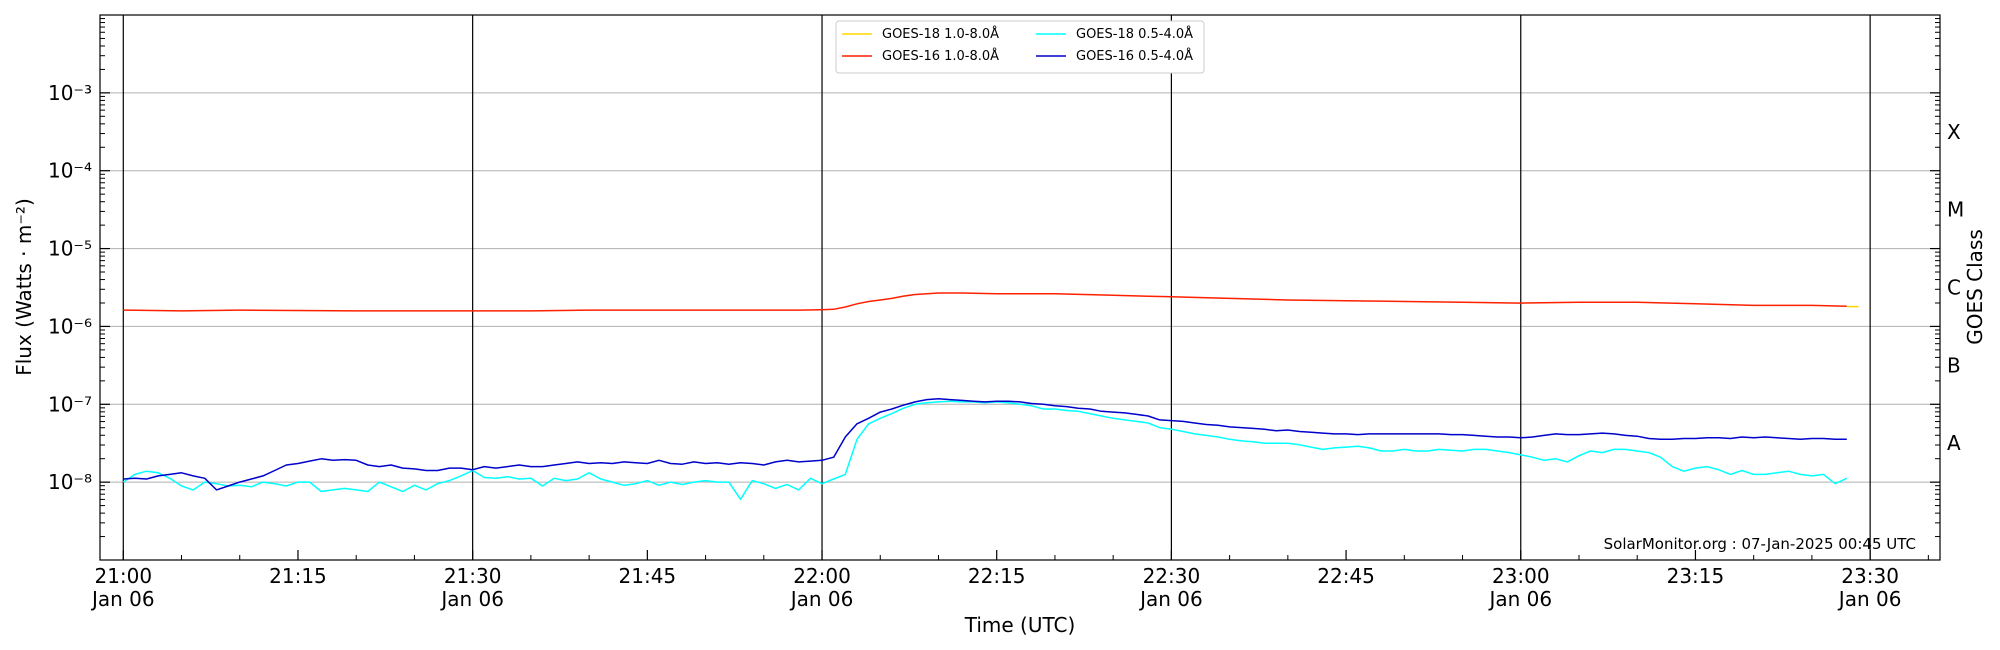 The image size is (2000, 650). What do you see at coordinates (1954, 288) in the screenshot?
I see `goes-class-label: C` at bounding box center [1954, 288].